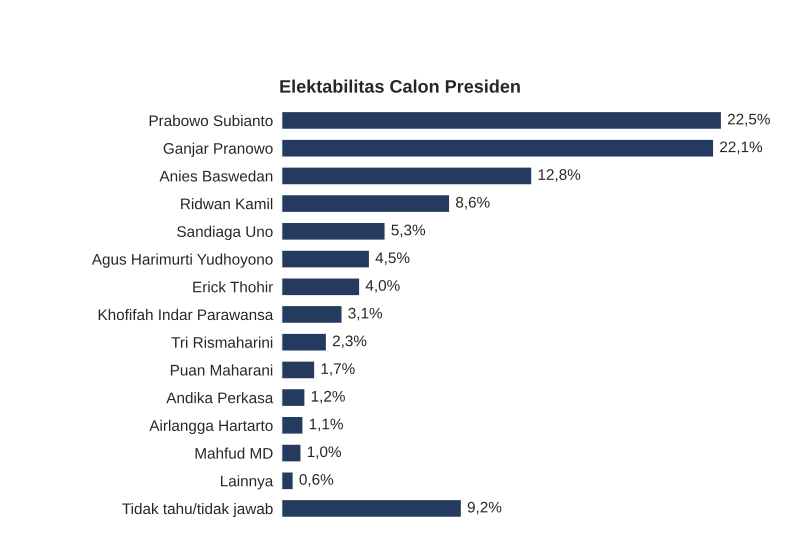 This screenshot has width=800, height=533. Describe the element at coordinates (749, 120) in the screenshot. I see `data-label: 22,5%` at that location.